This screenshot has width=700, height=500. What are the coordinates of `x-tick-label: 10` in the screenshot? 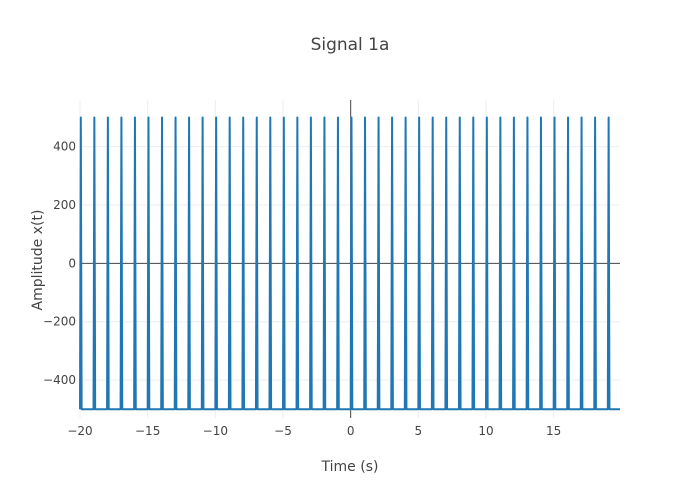 It's located at (485, 431).